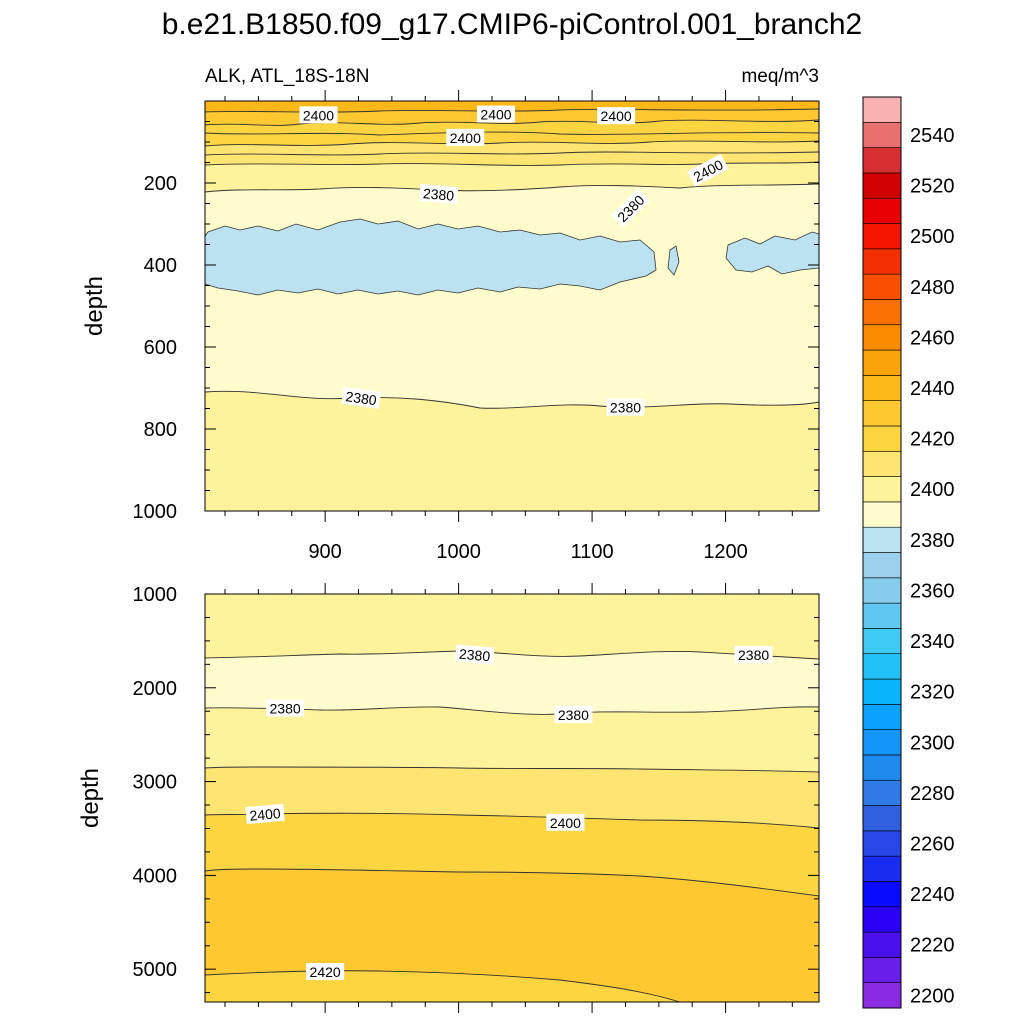 The image size is (1024, 1024). Describe the element at coordinates (780, 76) in the screenshot. I see `units-label: meq/m^3` at that location.